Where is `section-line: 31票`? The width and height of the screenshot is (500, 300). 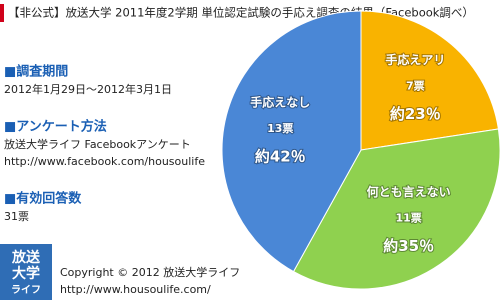 section-line: 31票 is located at coordinates (16, 216).